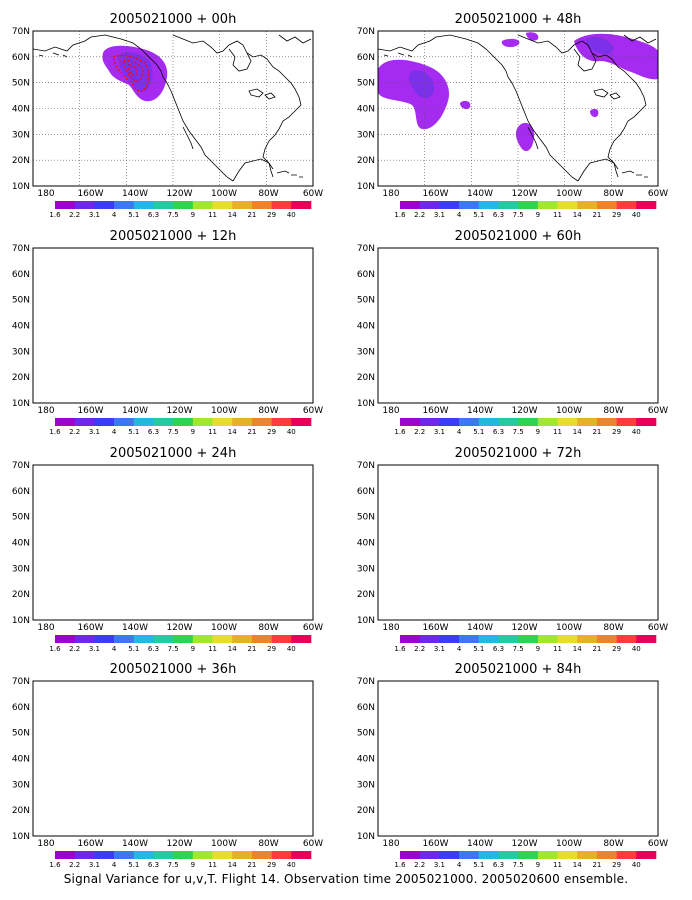 The height and width of the screenshot is (900, 692). What do you see at coordinates (366, 58) in the screenshot?
I see `y-tick-label: 60N` at bounding box center [366, 58].